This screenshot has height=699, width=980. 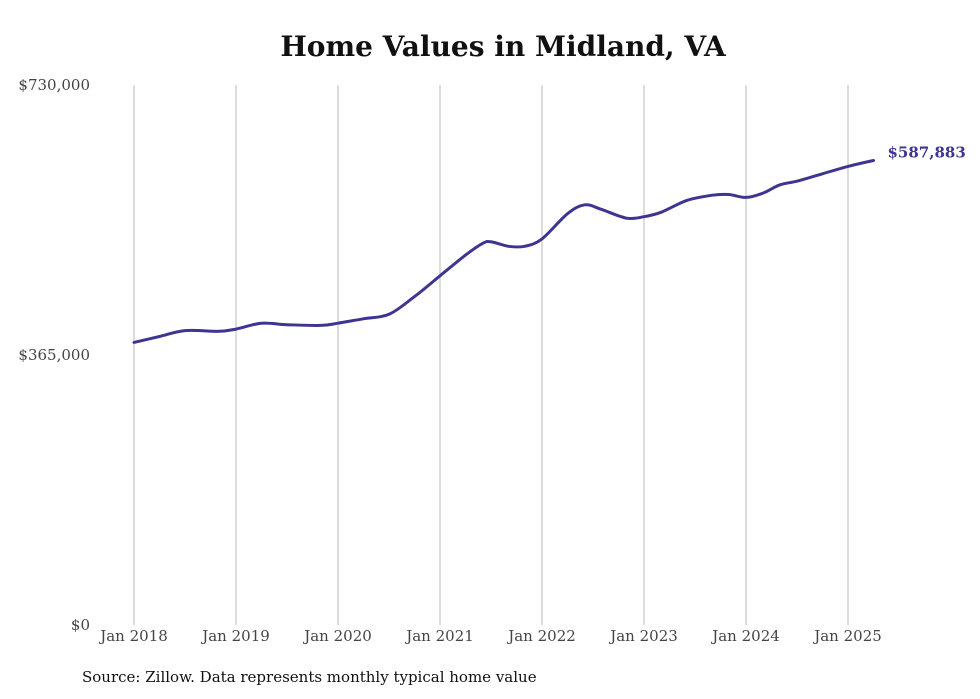 I want to click on y-tick-label: $730,000, so click(x=54, y=85).